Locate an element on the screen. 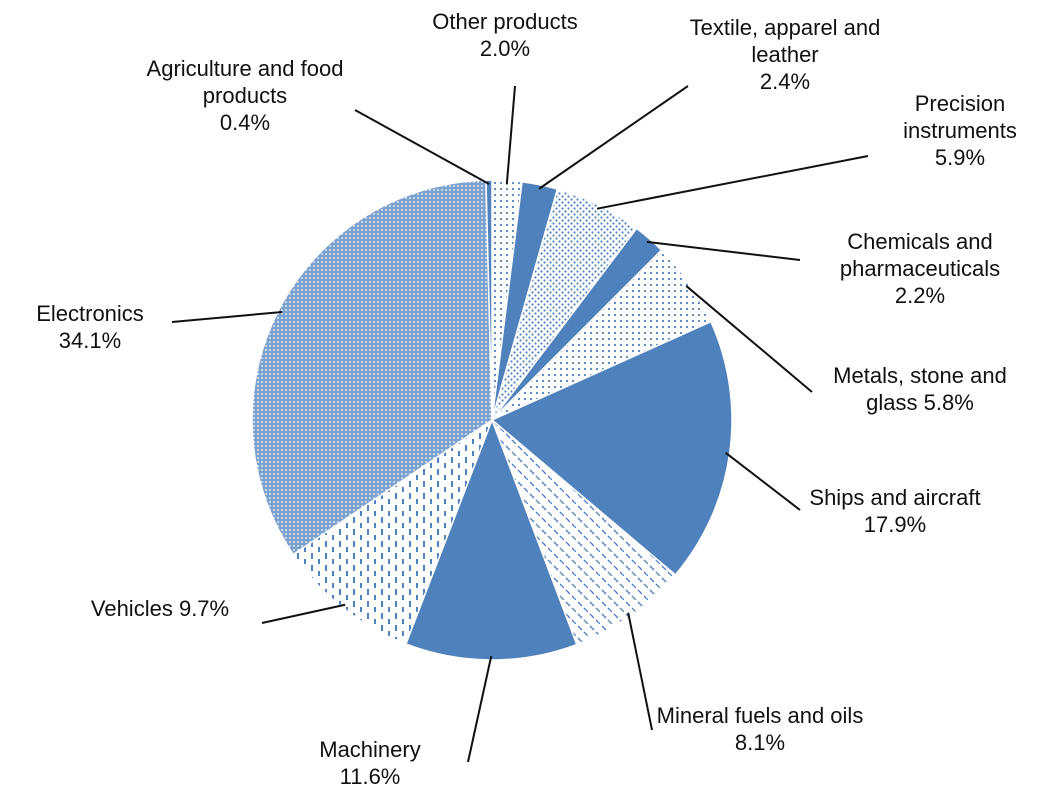 This screenshot has height=801, width=1054. category-name: Precision instruments is located at coordinates (960, 117).